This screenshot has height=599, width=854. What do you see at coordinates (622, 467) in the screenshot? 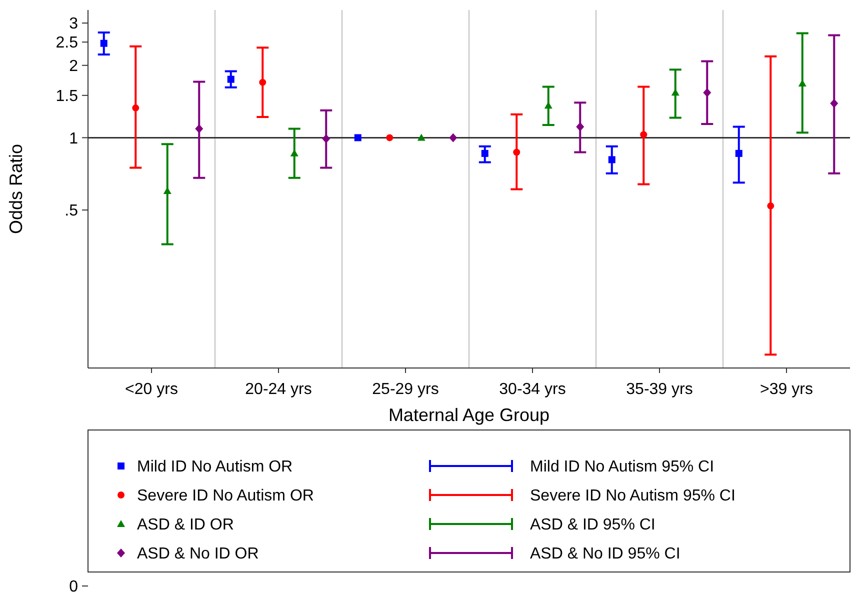
I see `text: Mild ID No Autism 95% CI` at bounding box center [622, 467].